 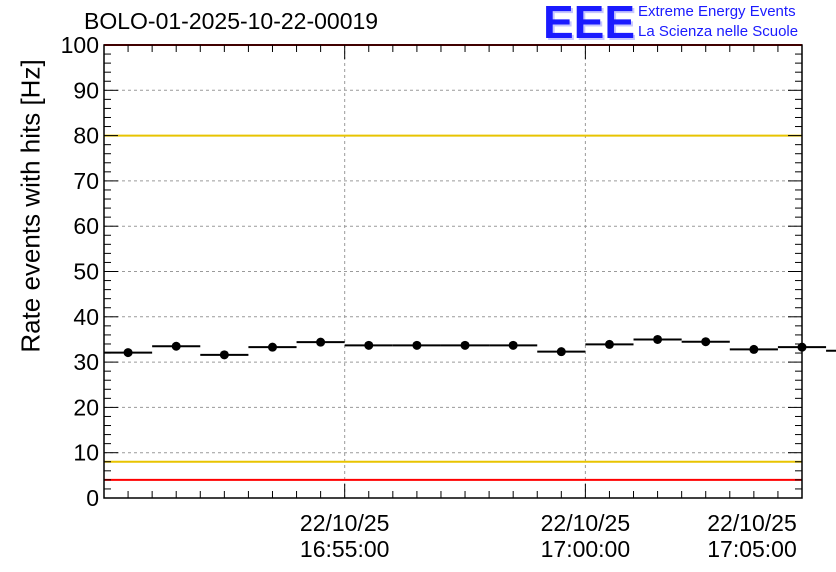 I want to click on y-tick-labels: 0 10 20 30 40 50 60 70 80 90 100, so click(x=80, y=271).